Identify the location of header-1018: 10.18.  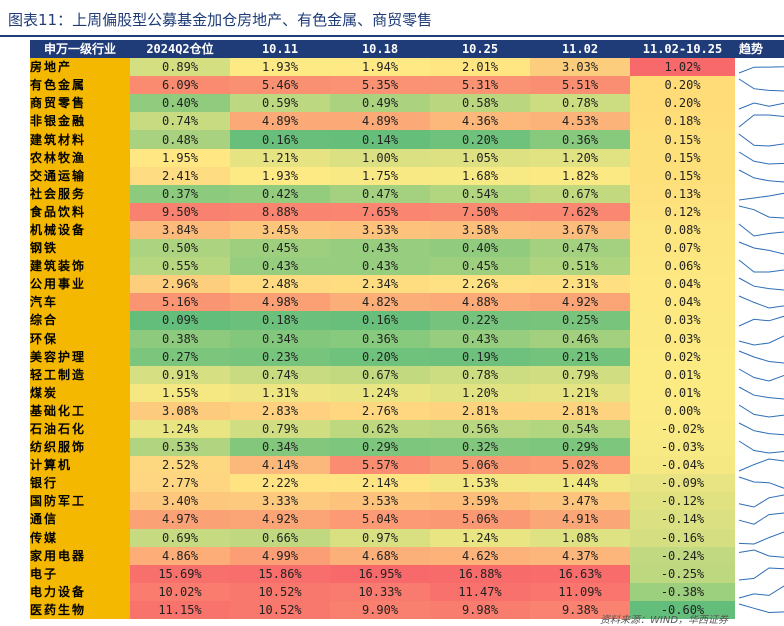
(380, 49).